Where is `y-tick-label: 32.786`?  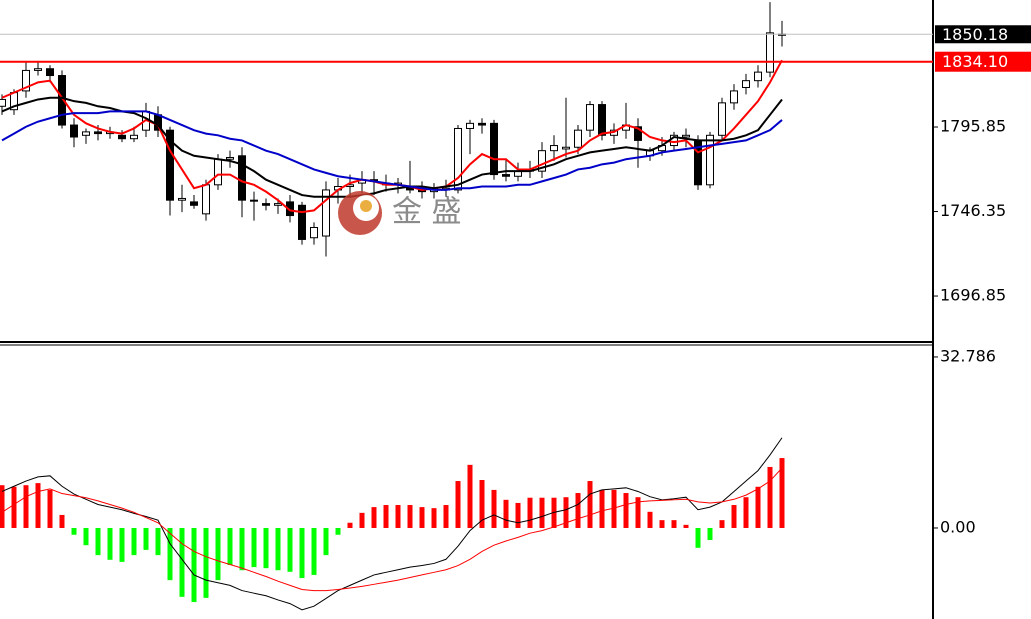
y-tick-label: 32.786 is located at coordinates (968, 355).